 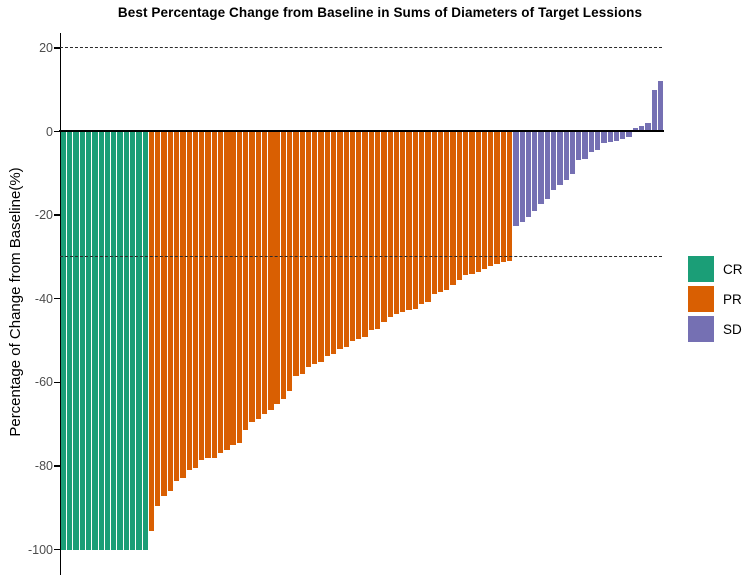 What do you see at coordinates (733, 269) in the screenshot?
I see `legend-label-cr: CR` at bounding box center [733, 269].